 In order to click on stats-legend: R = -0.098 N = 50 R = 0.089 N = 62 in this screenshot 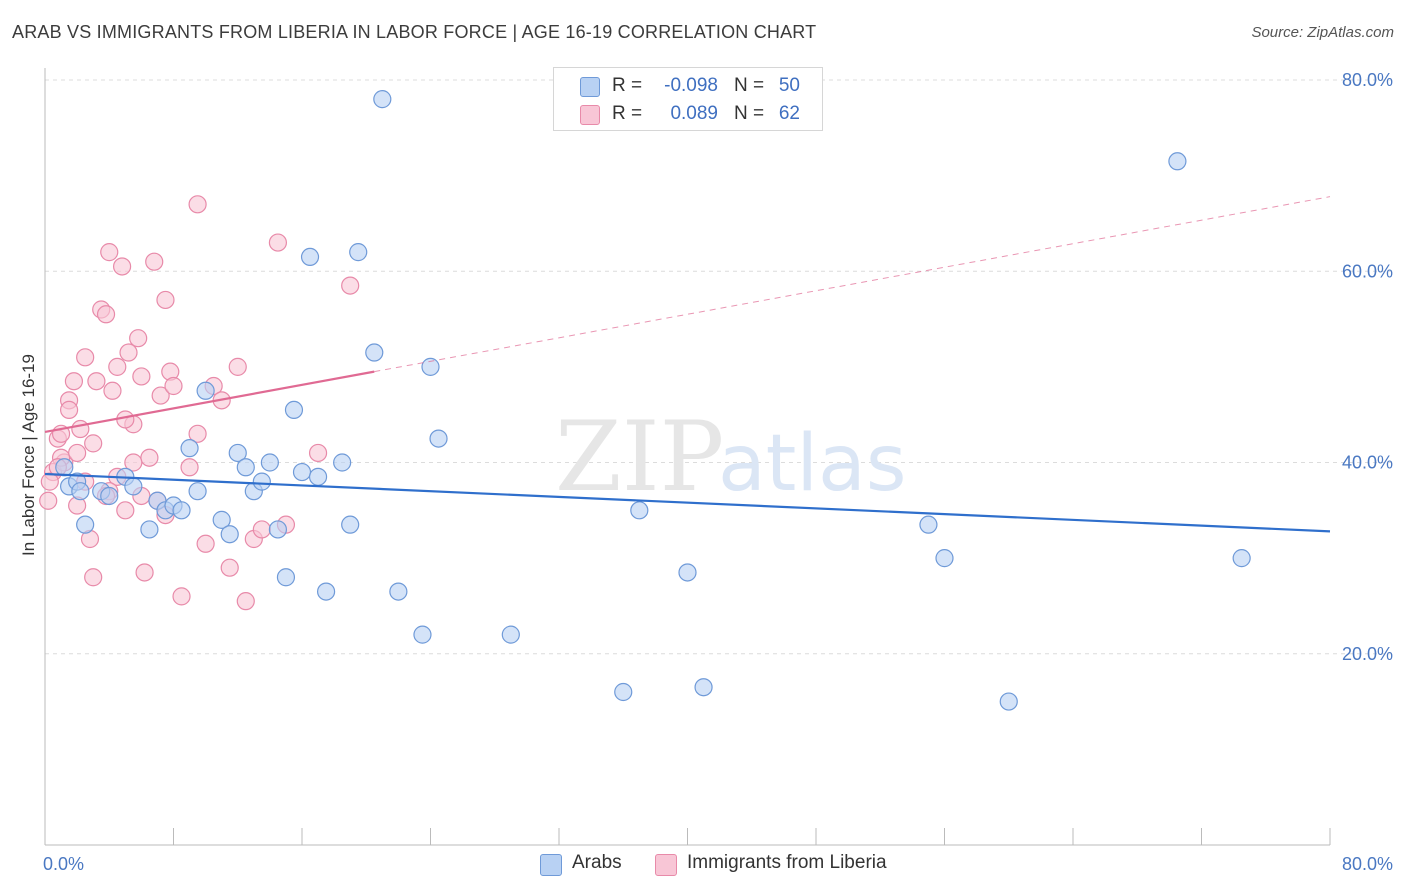, I will do `click(688, 99)`.